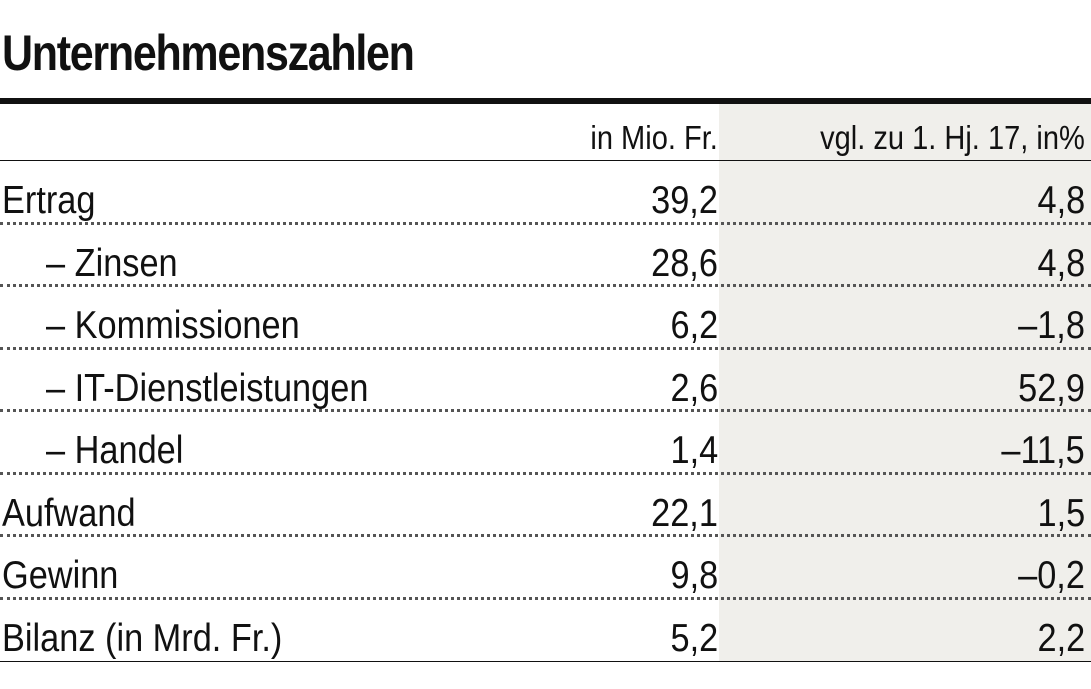 Image resolution: width=1091 pixels, height=689 pixels. Describe the element at coordinates (545, 318) in the screenshot. I see `table-row: – Kommissionen 6,2 –1,8` at that location.